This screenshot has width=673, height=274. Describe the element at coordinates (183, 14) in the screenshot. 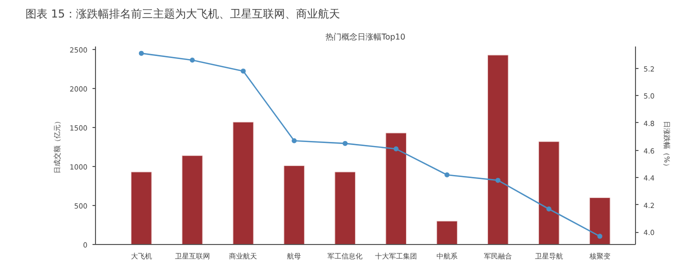

I see `chart-title: 图表 15：涨跌幅排名前三主题为大飞机、卫星互联网、商业航天` at that location.